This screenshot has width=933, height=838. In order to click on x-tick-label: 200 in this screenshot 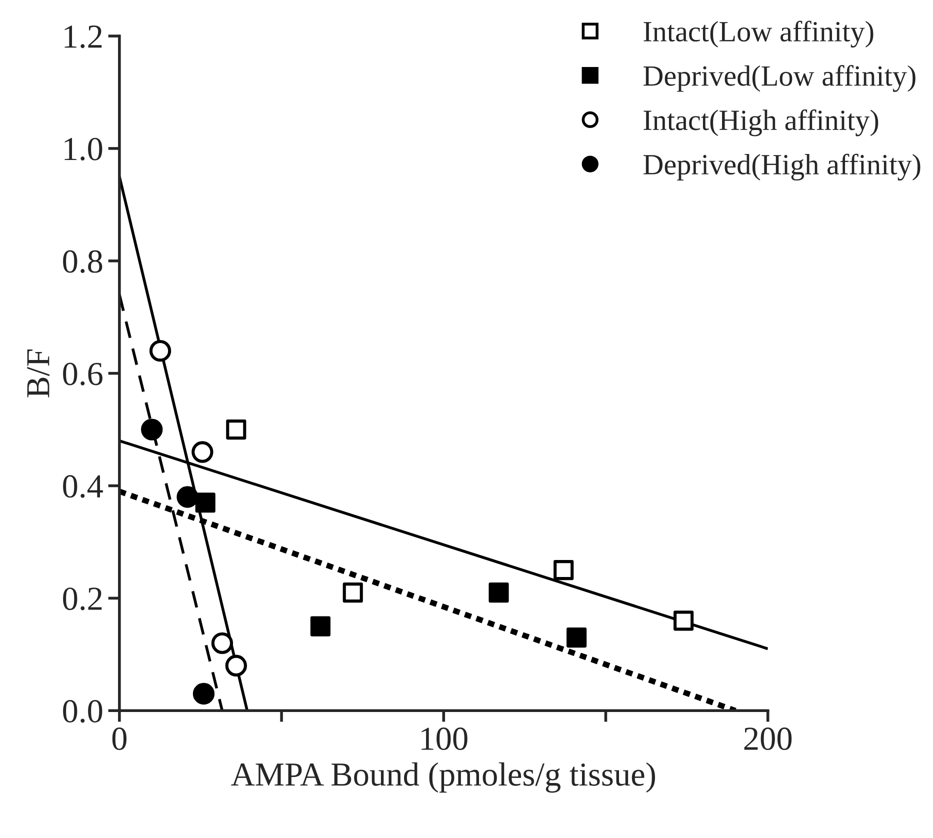, I will do `click(768, 739)`.